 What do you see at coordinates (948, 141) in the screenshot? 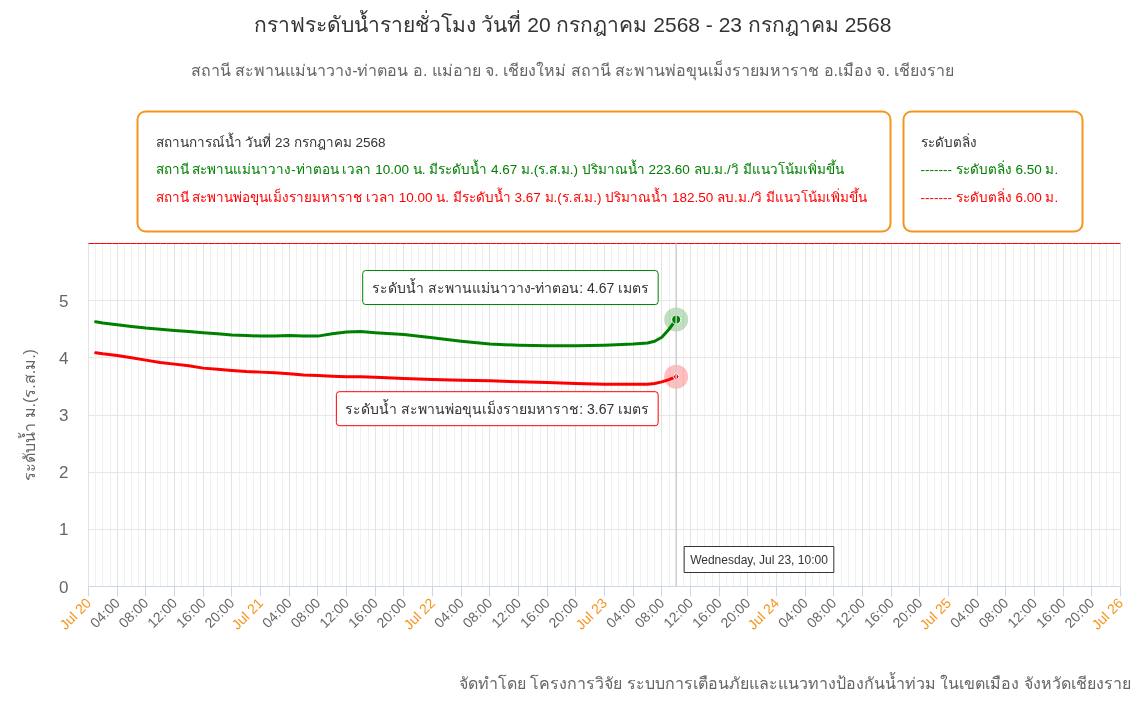
I see `text: ระดับตลิ่ง` at bounding box center [948, 141].